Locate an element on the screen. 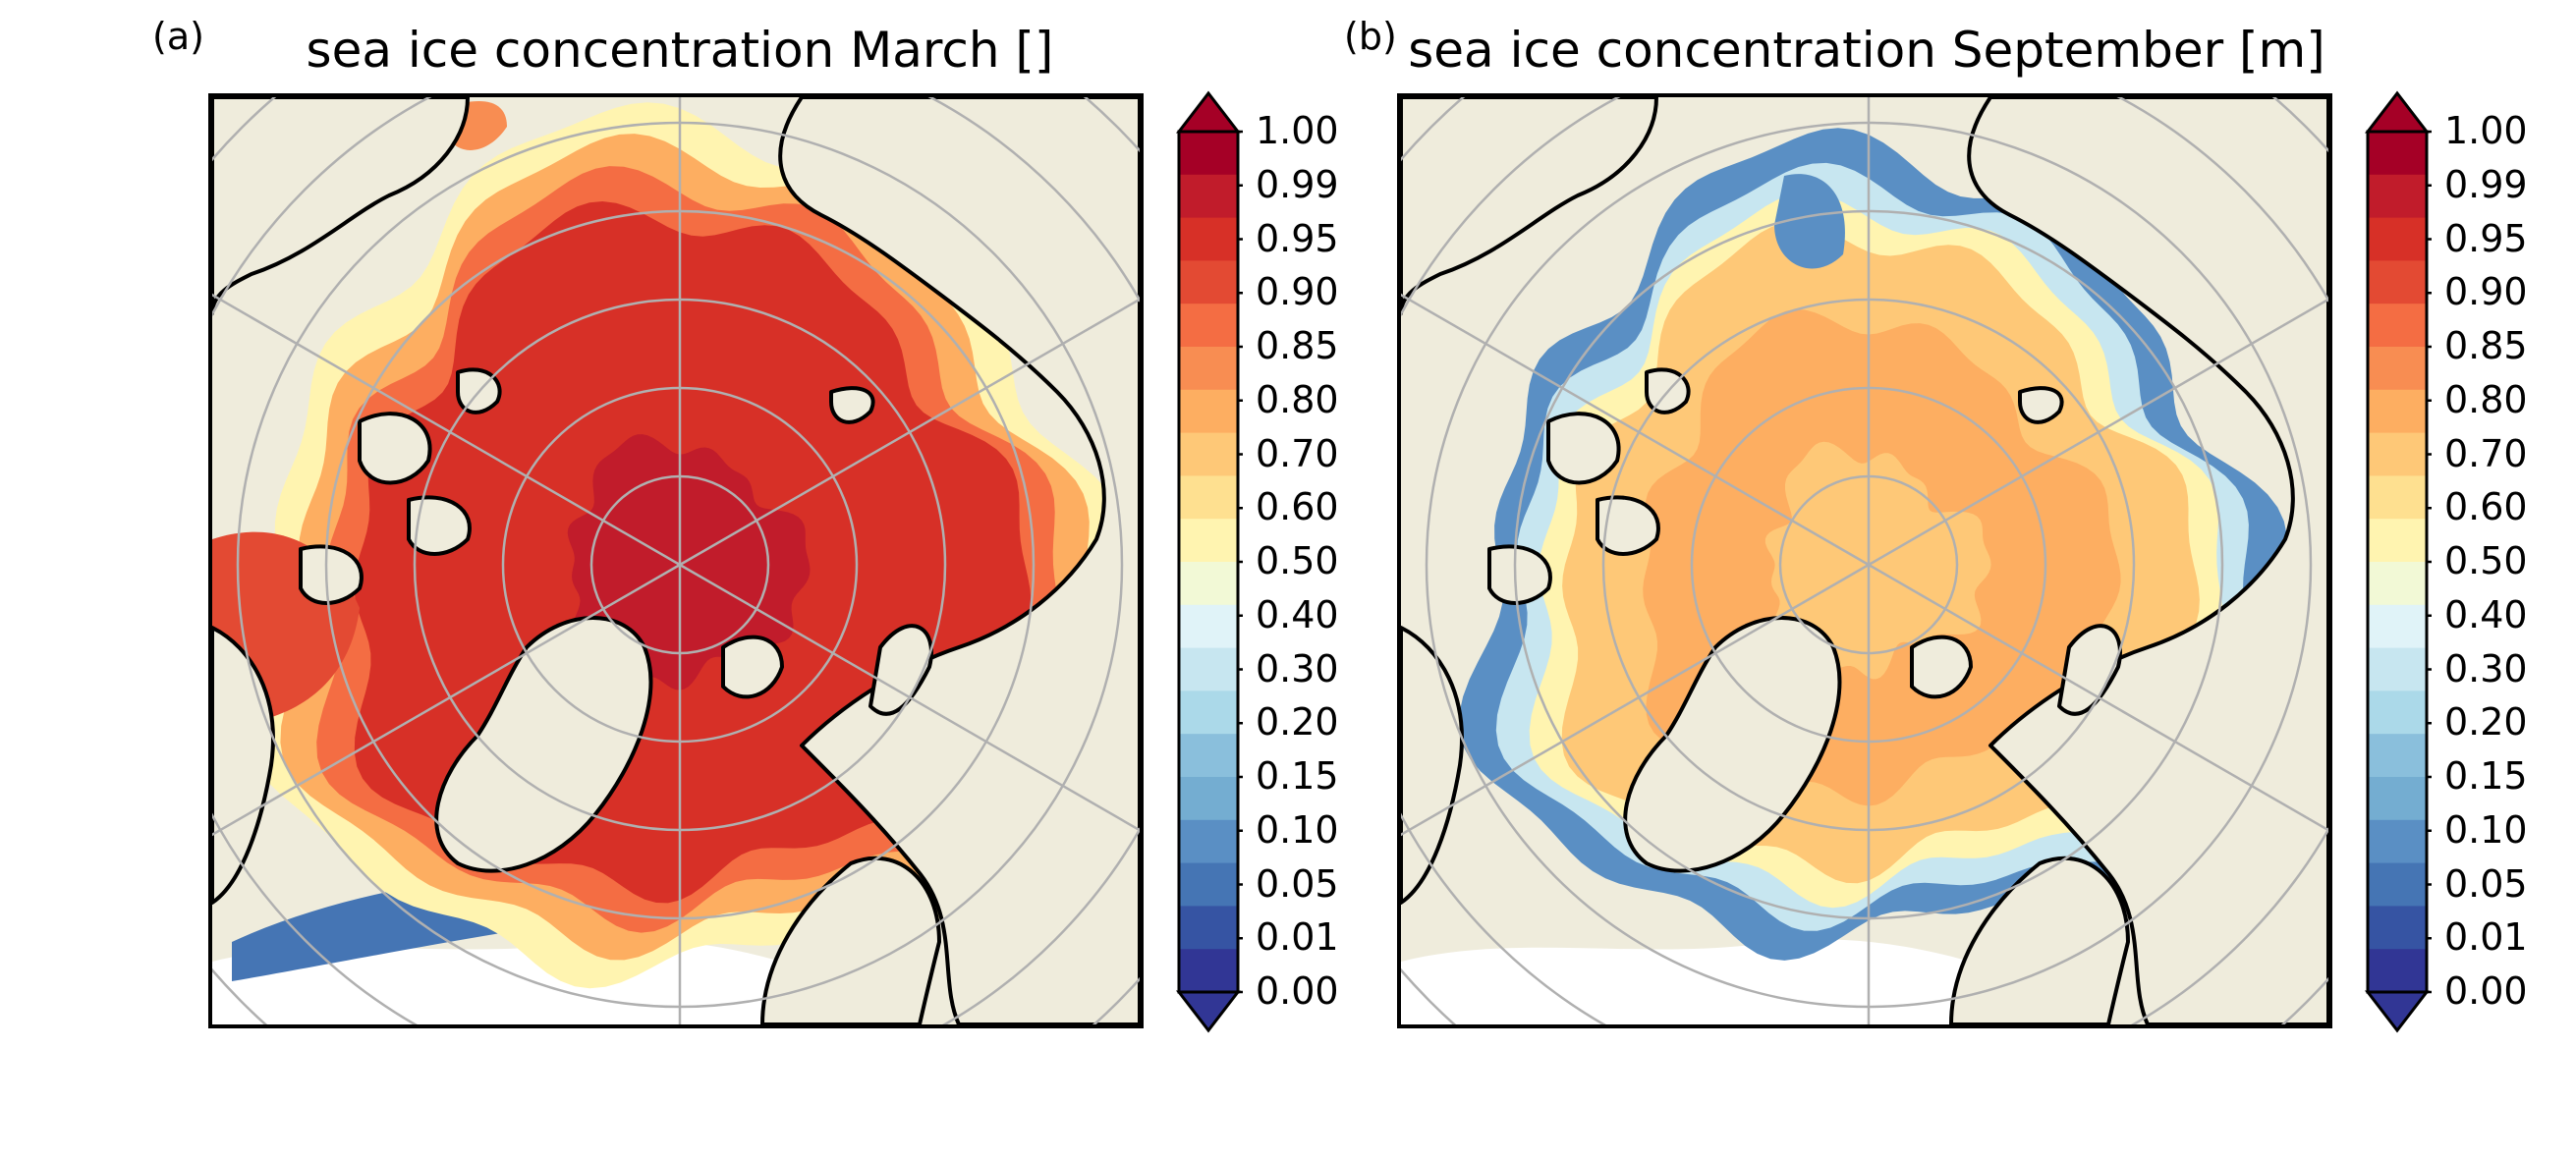 The height and width of the screenshot is (1160, 2576). colorbar-tick-label: 0.90 is located at coordinates (2486, 292).